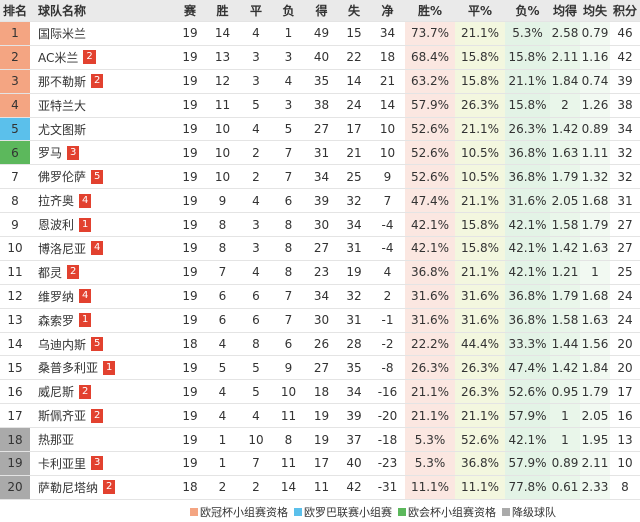 The image size is (640, 522). I want to click on stat-cell: 68.4%, so click(430, 57).